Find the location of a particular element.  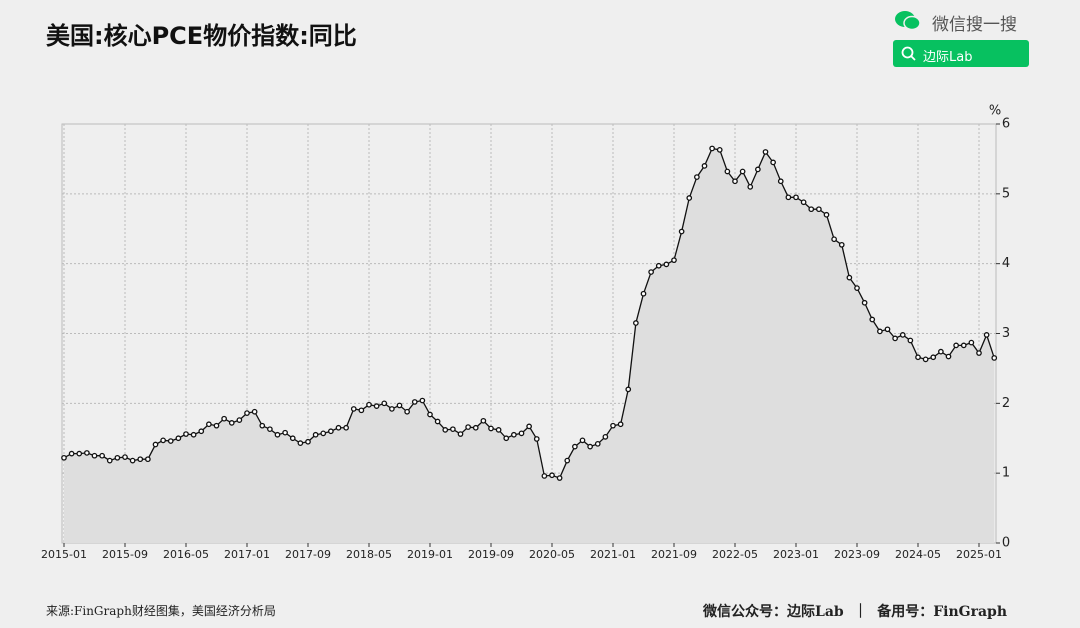

search-label: 微信搜一搜 is located at coordinates (974, 25).